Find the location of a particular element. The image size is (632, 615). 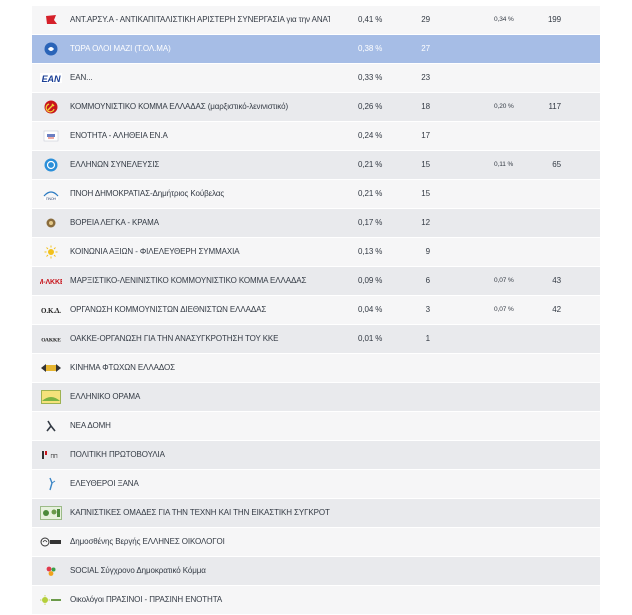

table-row: ΤΩΡΑ ΟΛΟΙ ΜΑΖΙ (Τ.ΟΛ.ΜΑ) 0,38 % 27 is located at coordinates (316, 49).